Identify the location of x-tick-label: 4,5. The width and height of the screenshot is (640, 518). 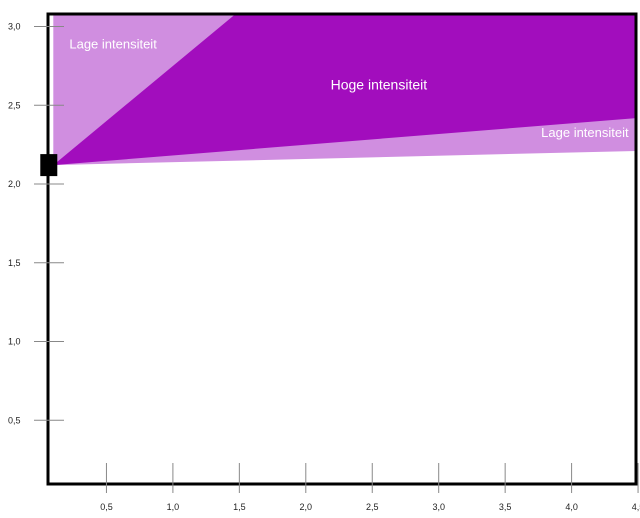
(636, 507).